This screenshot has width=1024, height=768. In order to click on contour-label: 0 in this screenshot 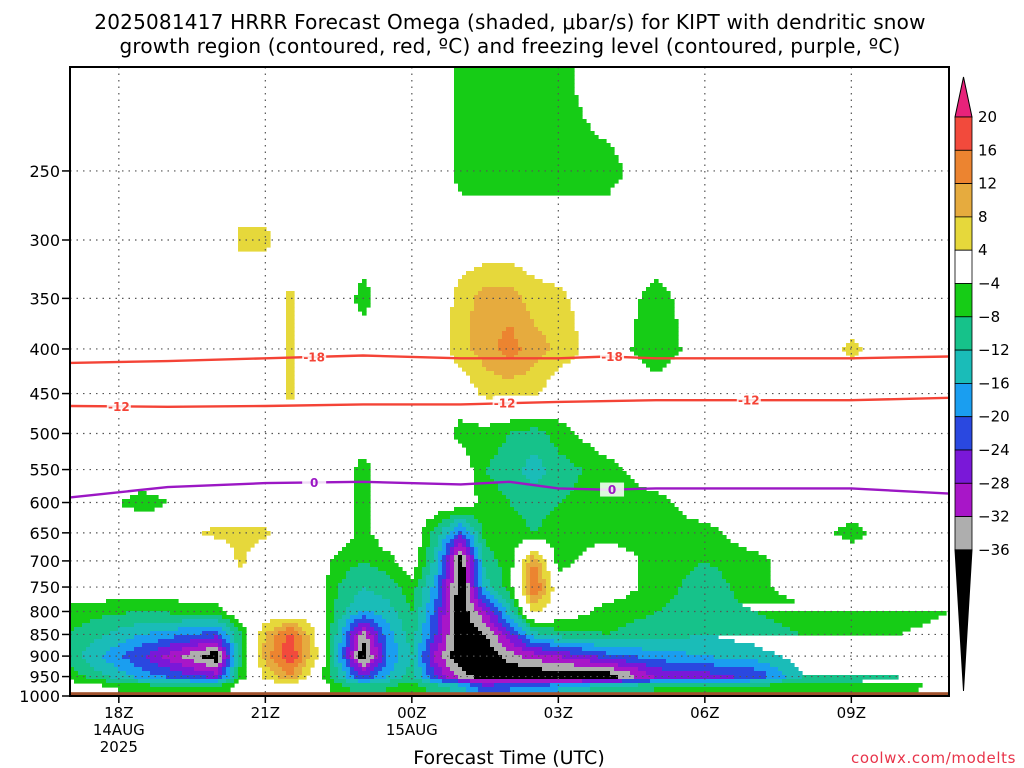, I will do `click(314, 483)`.